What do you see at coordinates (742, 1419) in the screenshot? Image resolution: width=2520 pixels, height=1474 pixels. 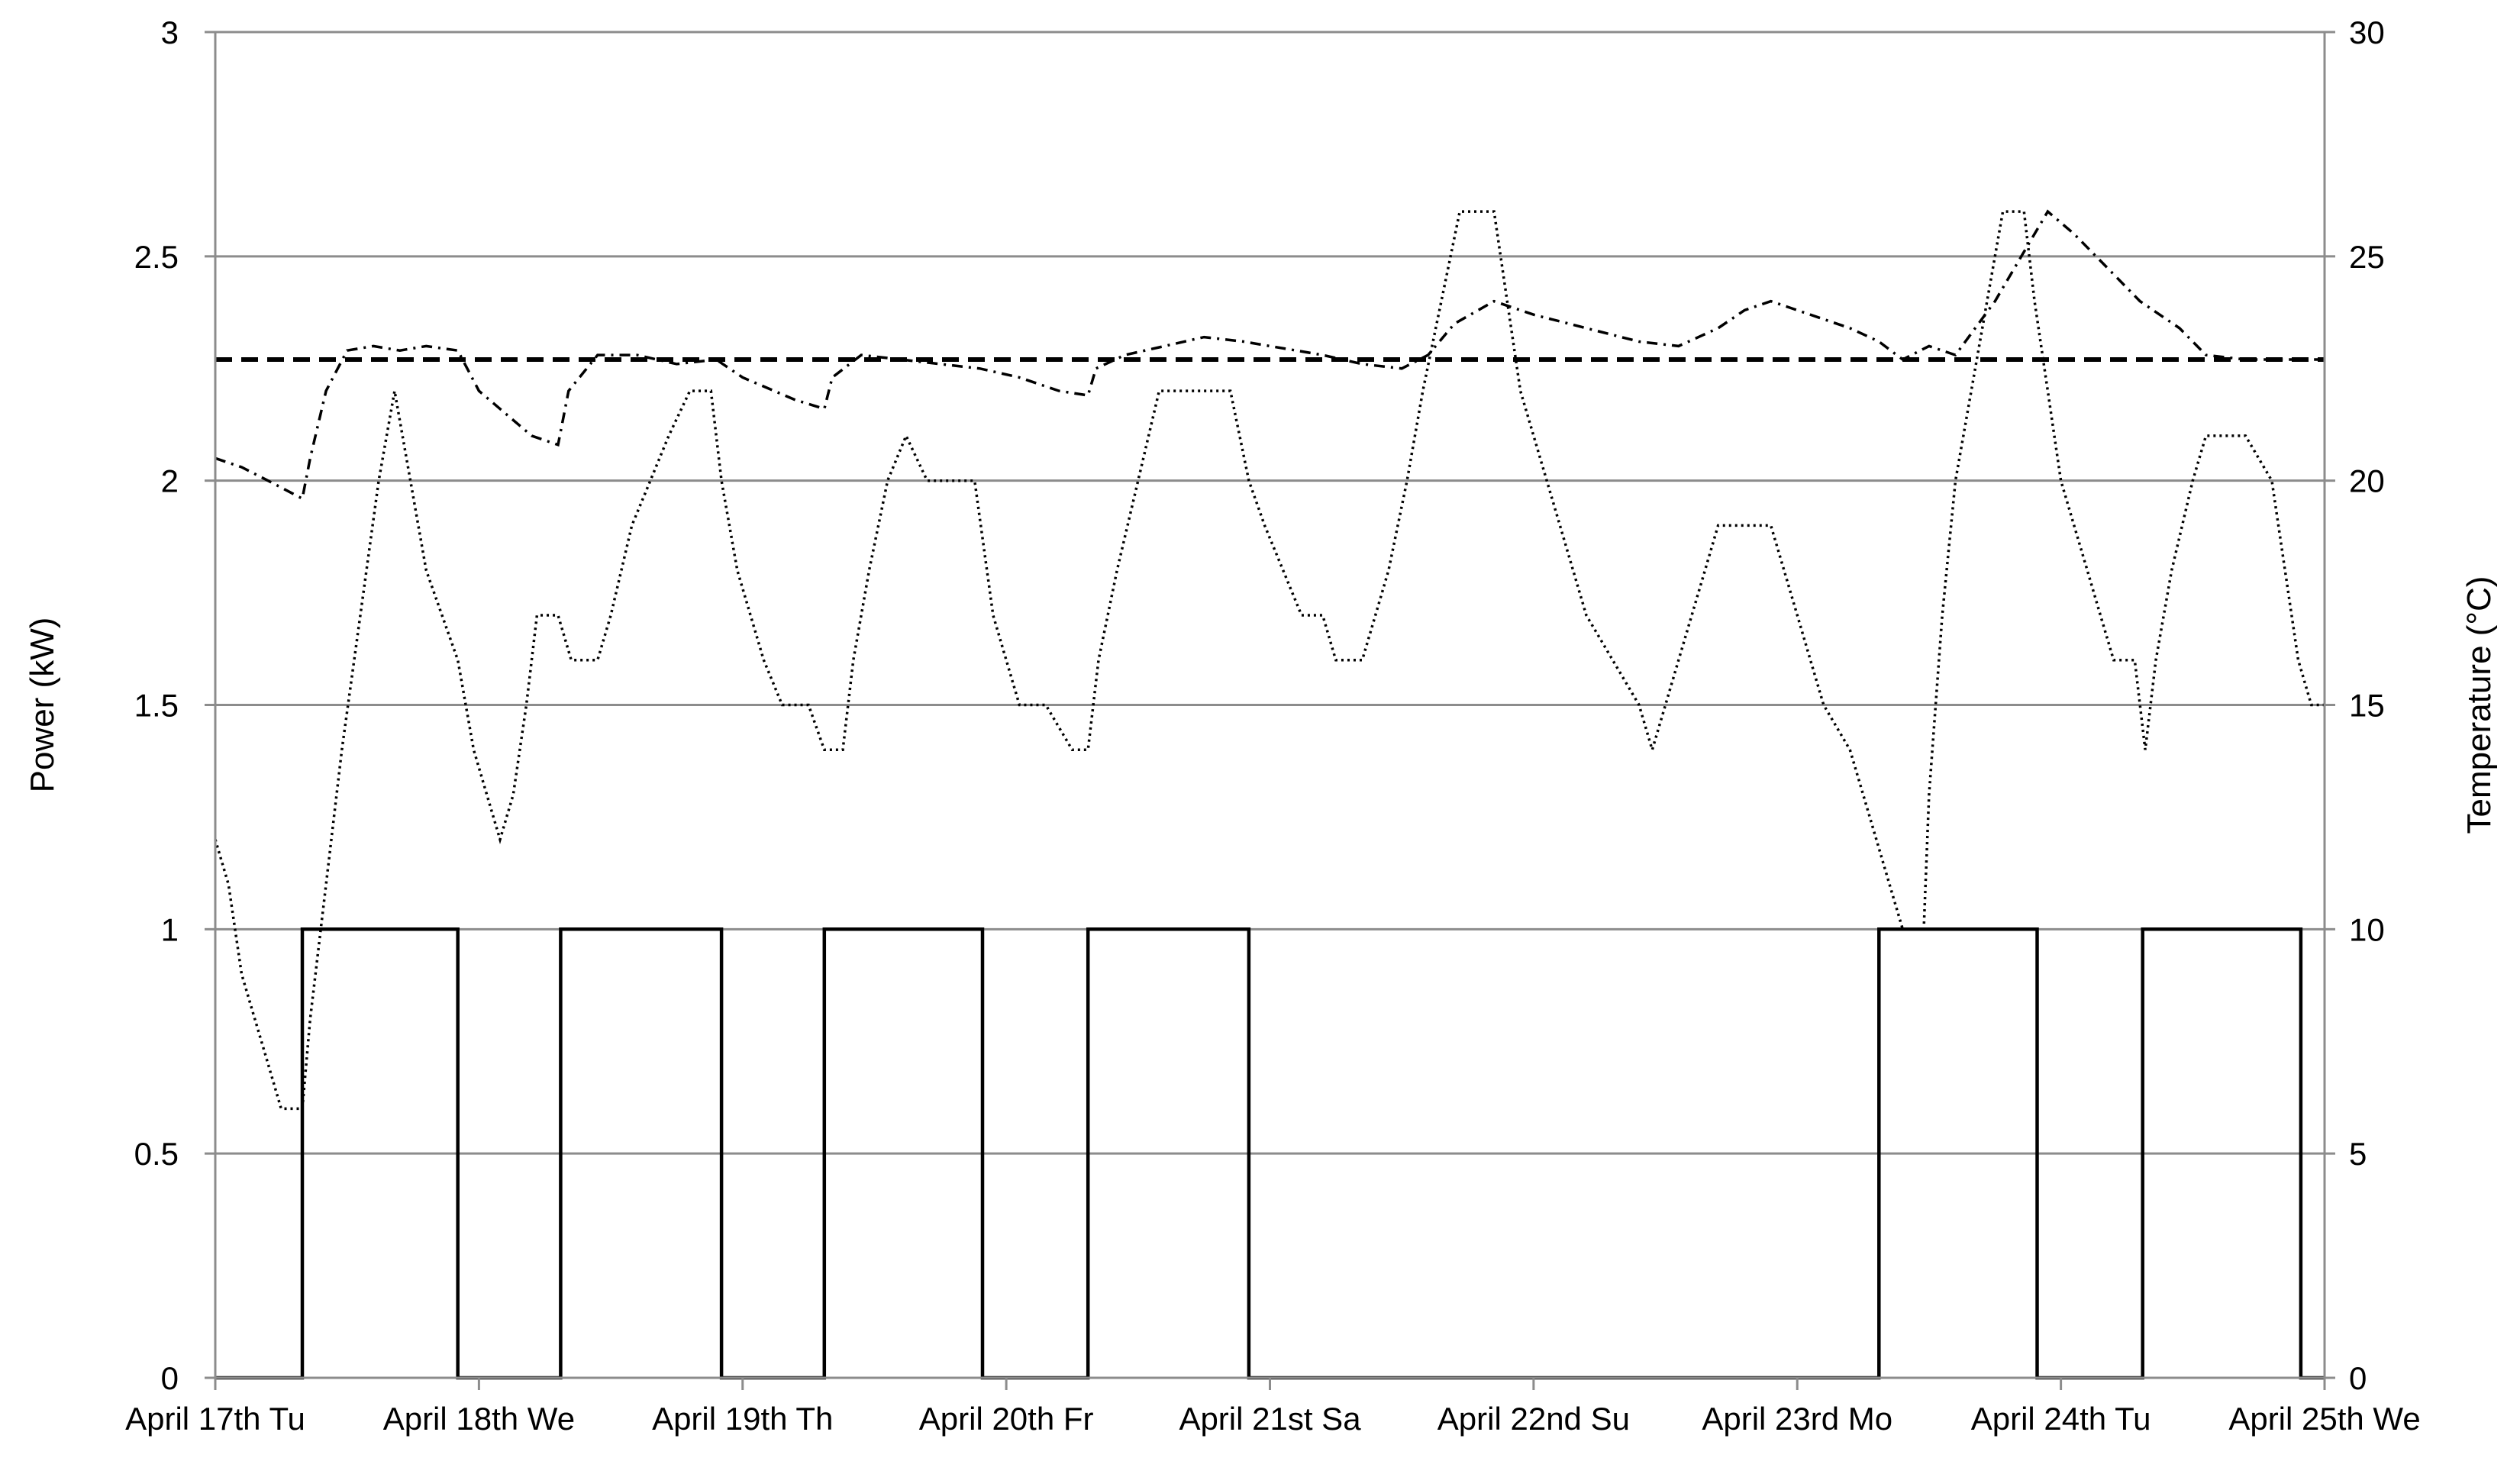 I see `x-tick-label: April 19th Th` at bounding box center [742, 1419].